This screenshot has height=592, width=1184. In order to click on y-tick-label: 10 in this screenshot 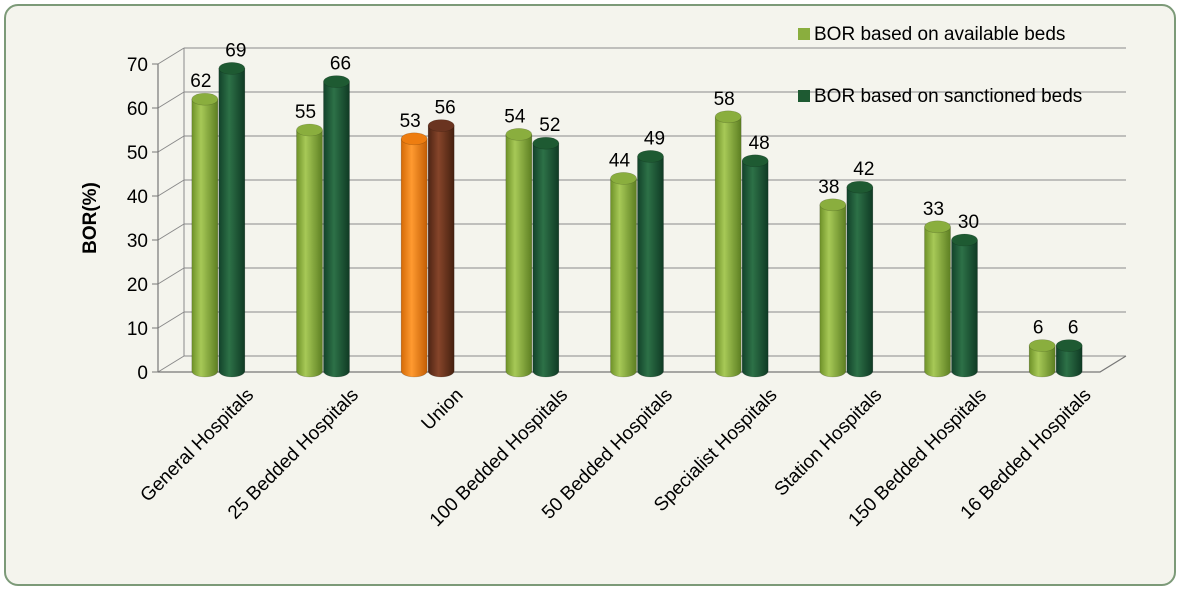, I will do `click(137, 329)`.